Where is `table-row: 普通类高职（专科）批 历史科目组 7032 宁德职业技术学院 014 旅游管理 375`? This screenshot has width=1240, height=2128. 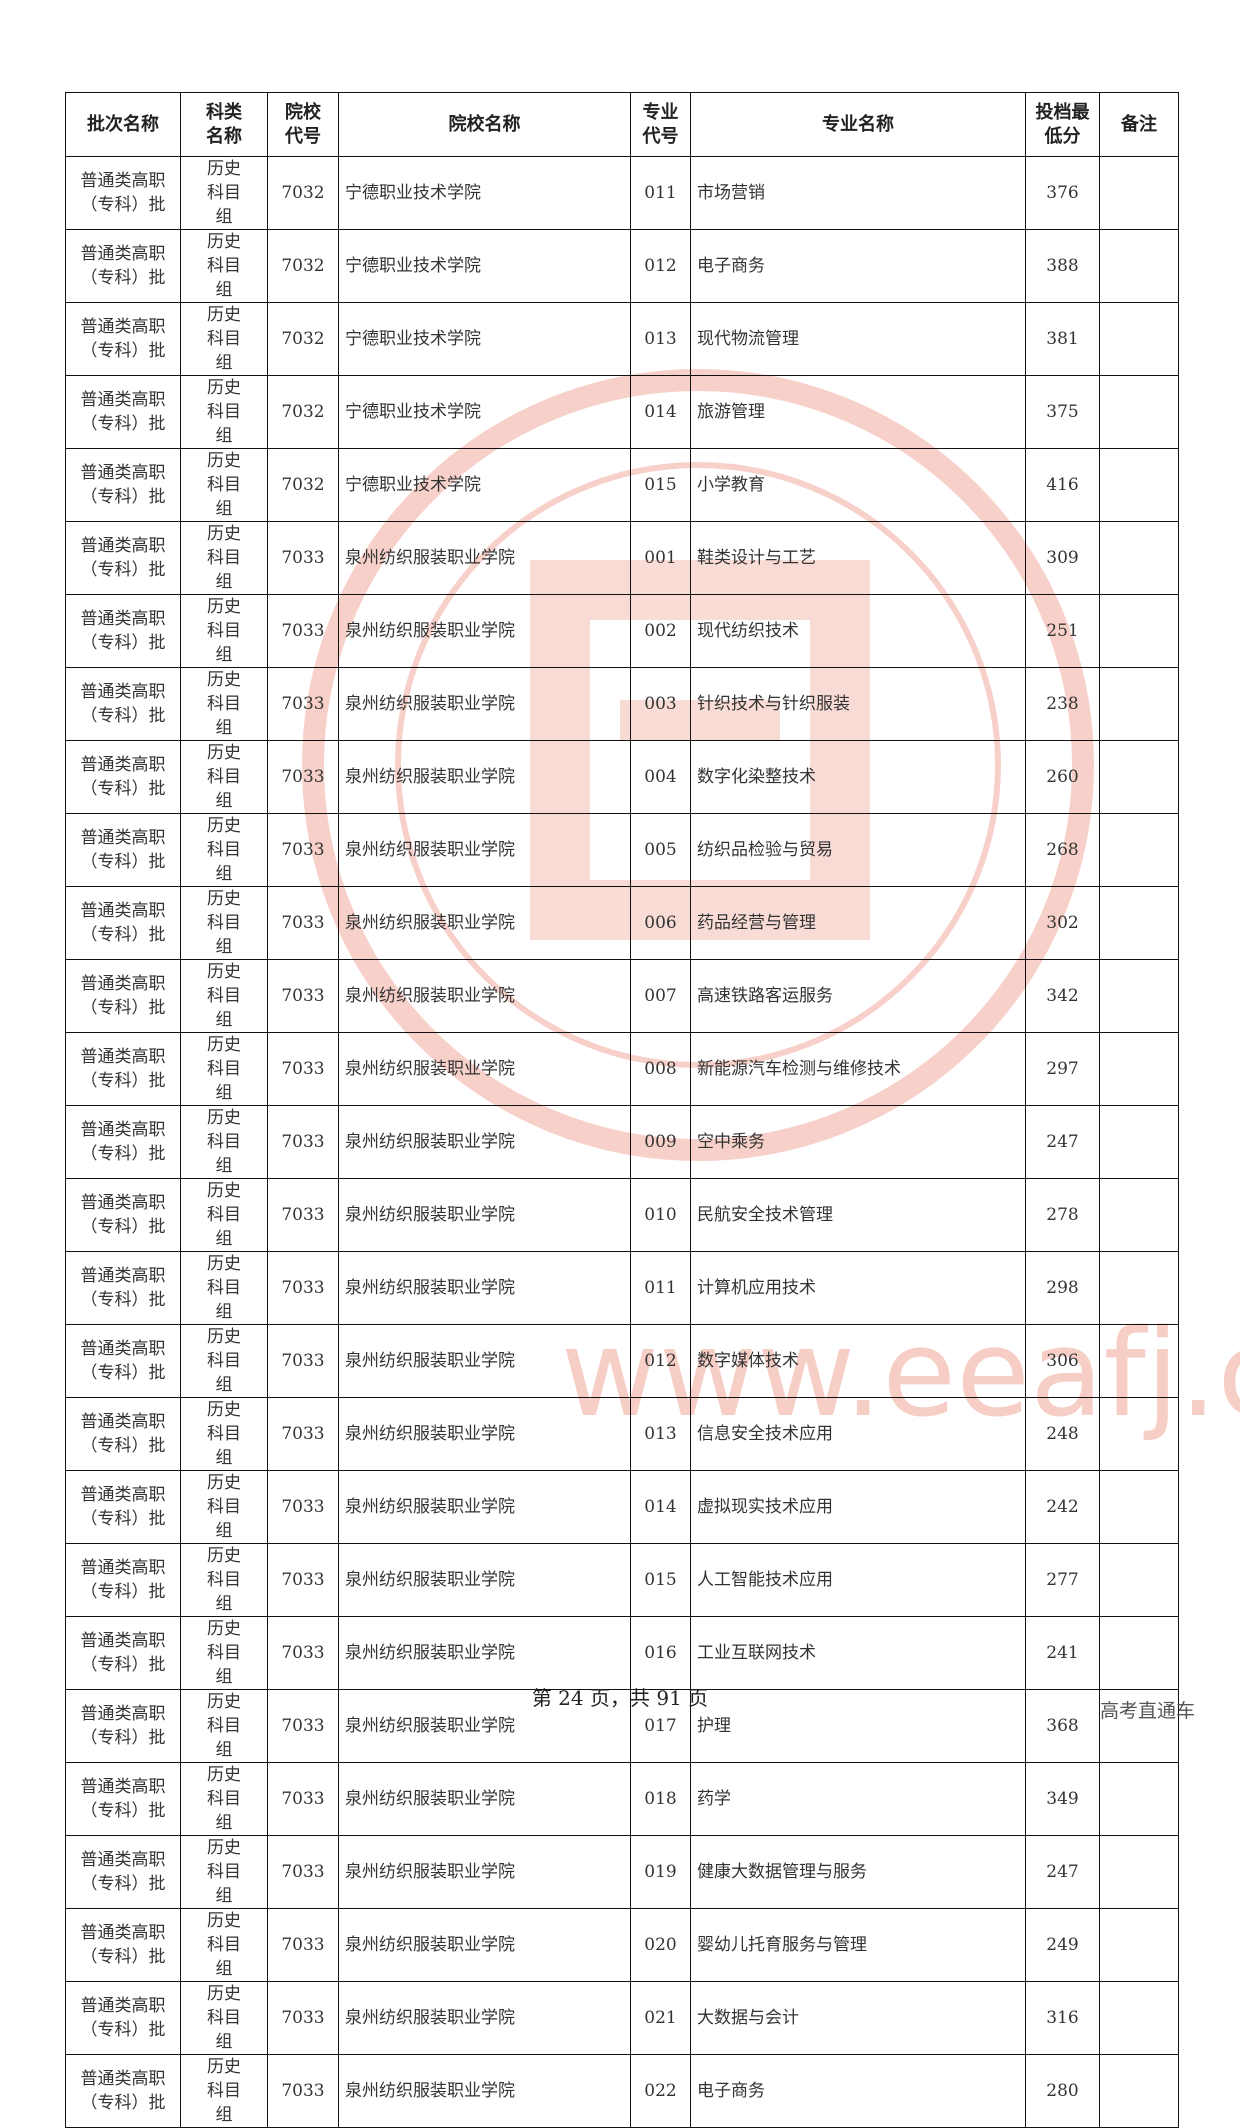
table-row: 普通类高职（专科）批 历史科目组 7032 宁德职业技术学院 014 旅游管理 375 is located at coordinates (622, 412).